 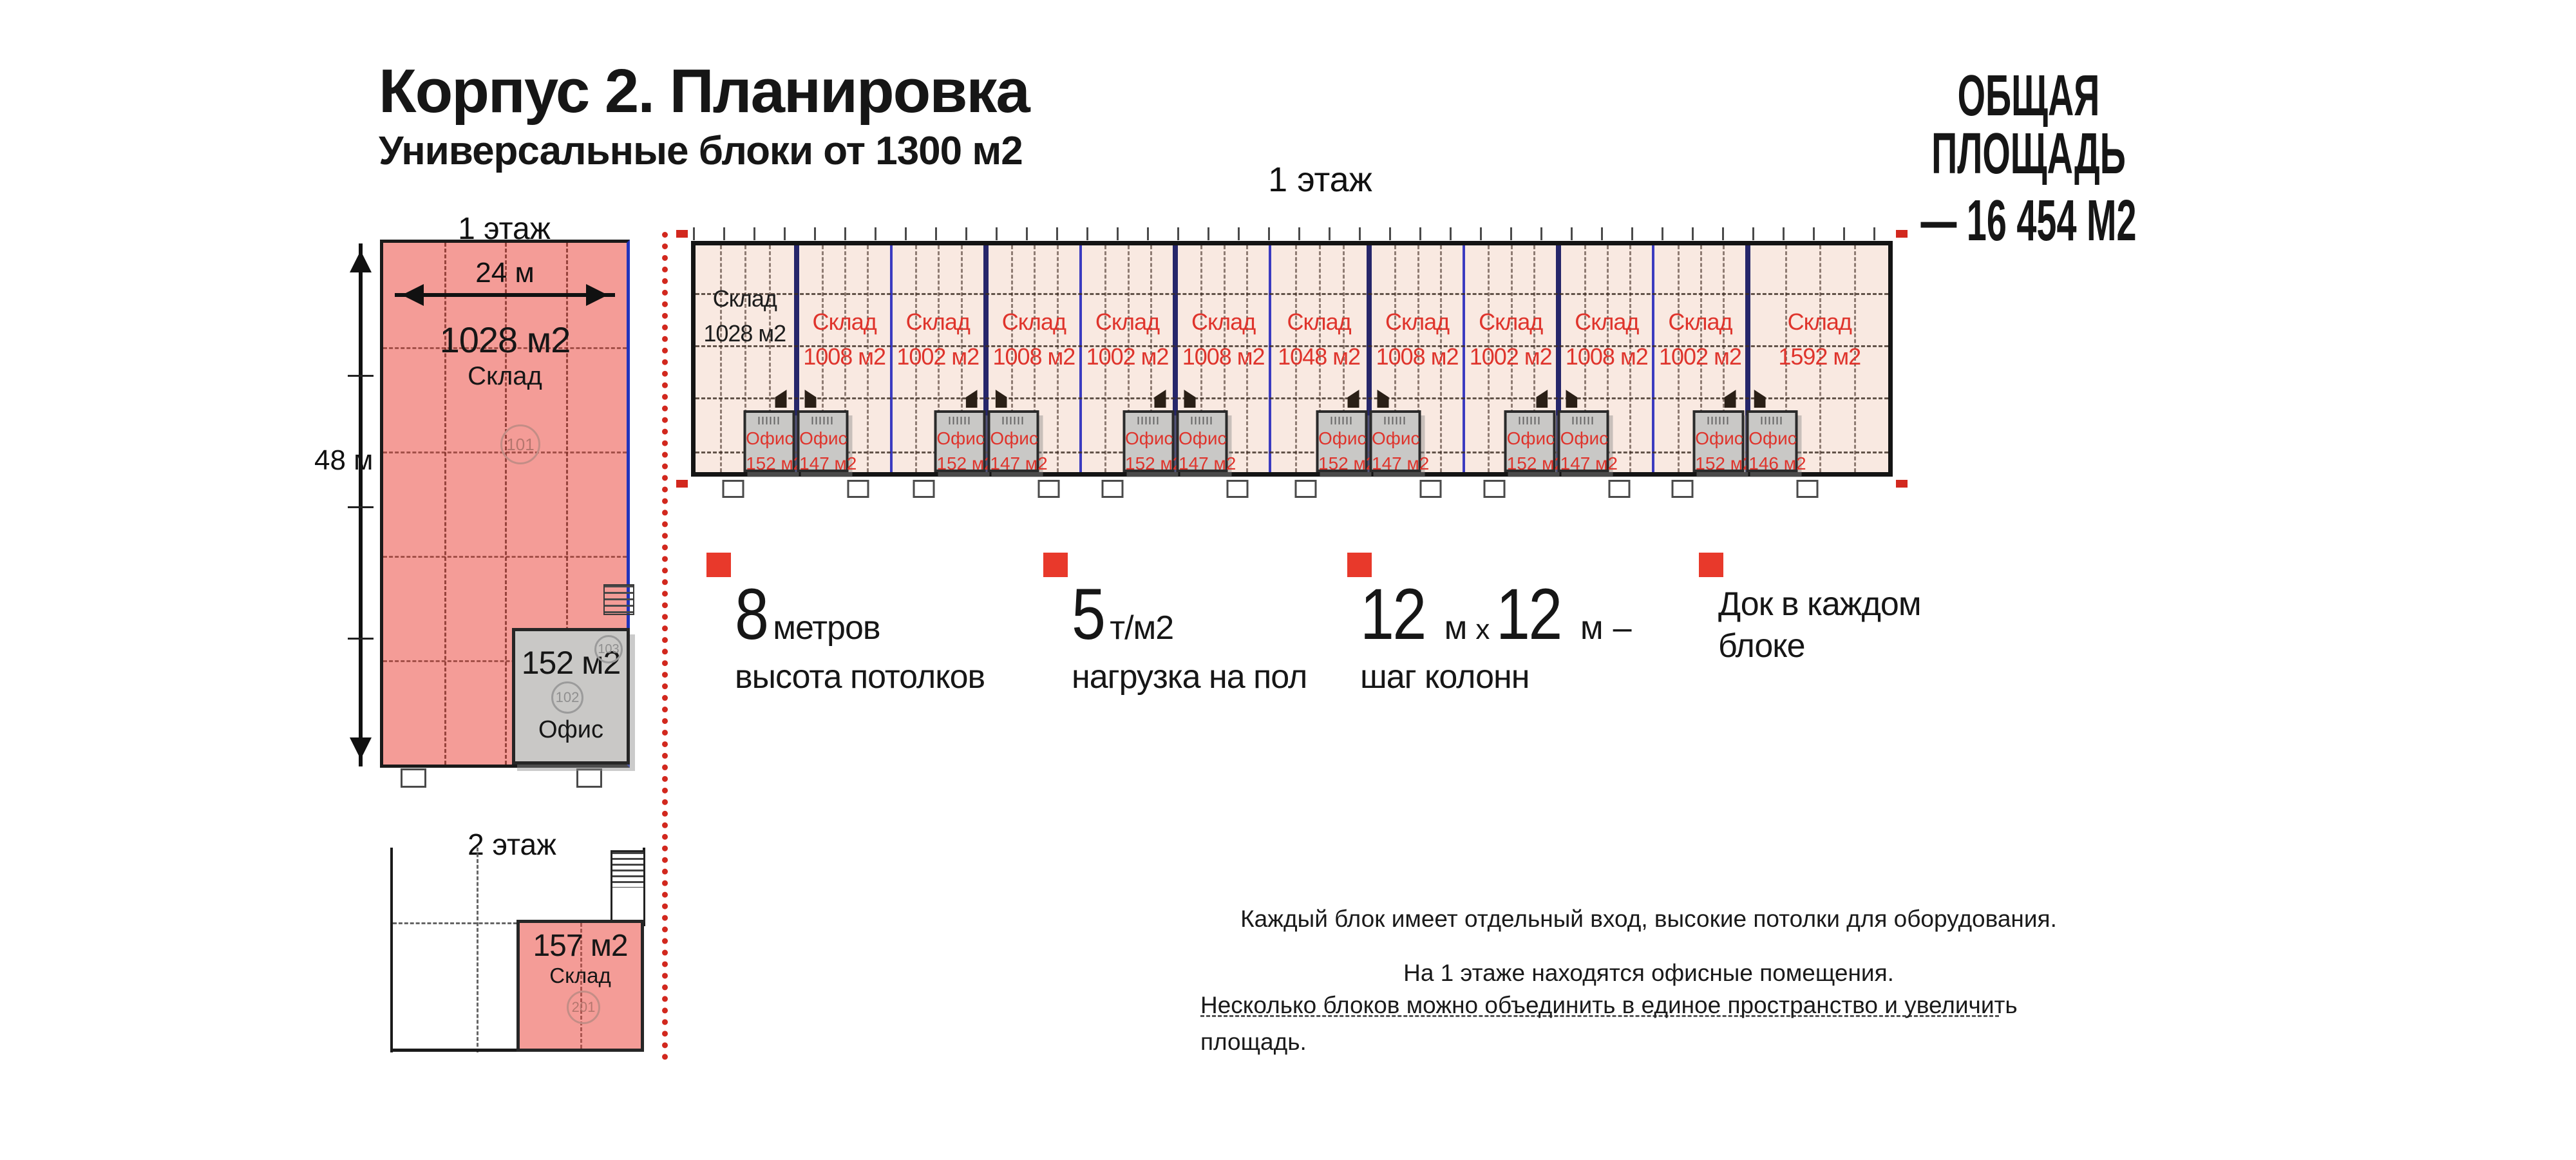 What do you see at coordinates (2028, 221) in the screenshot?
I see `total-area-value: — 16 454 М2` at bounding box center [2028, 221].